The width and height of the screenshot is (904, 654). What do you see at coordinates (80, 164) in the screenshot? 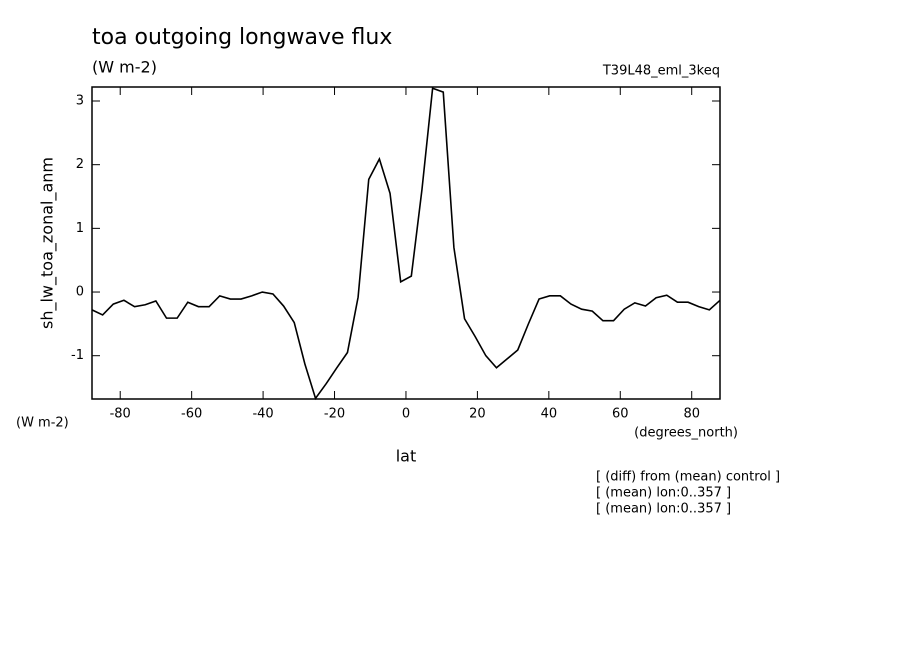
I see `y-tick-label: 2` at bounding box center [80, 164].